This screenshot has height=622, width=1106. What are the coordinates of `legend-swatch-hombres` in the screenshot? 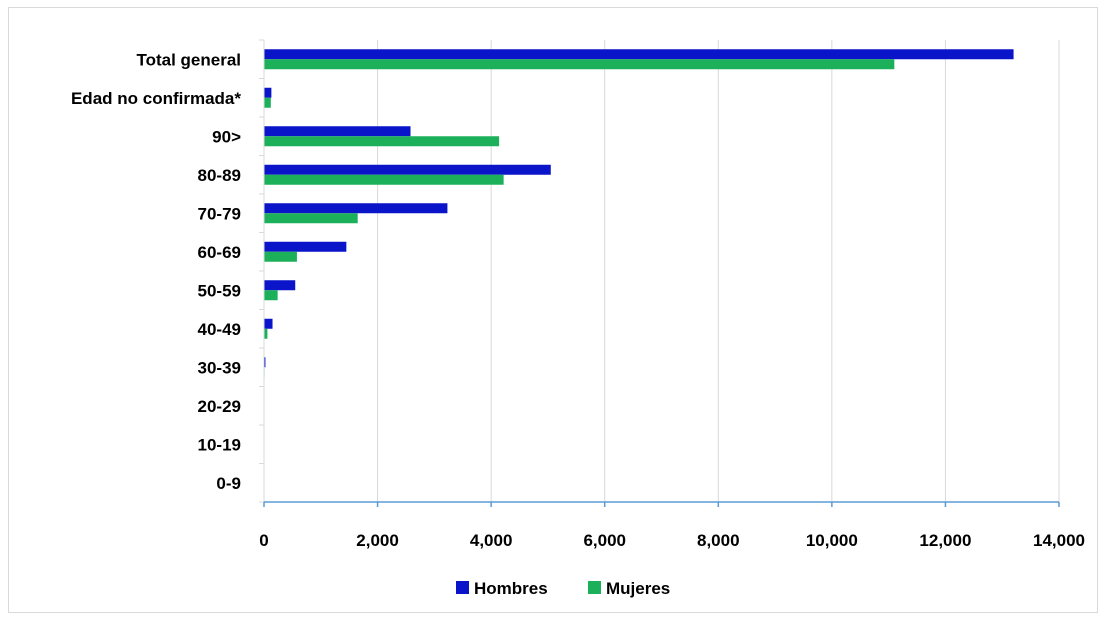 It's located at (462, 587).